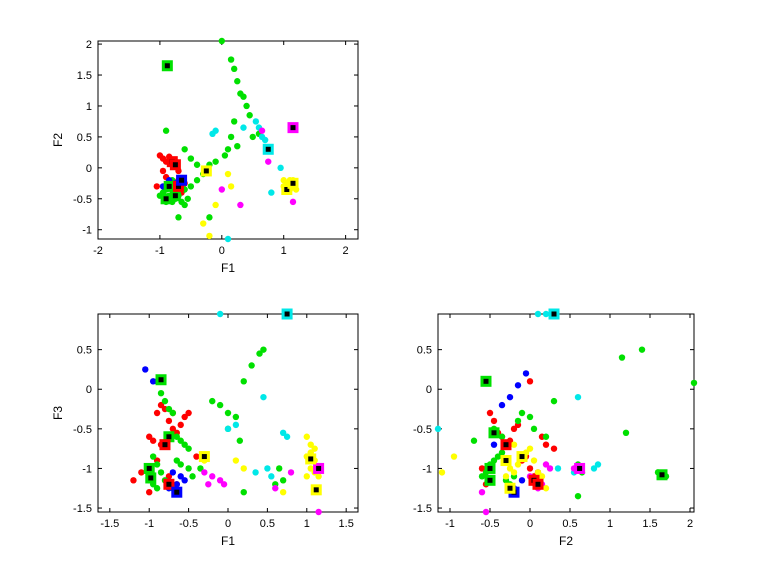  Describe the element at coordinates (228, 524) in the screenshot. I see `x-tick-label: 0` at that location.